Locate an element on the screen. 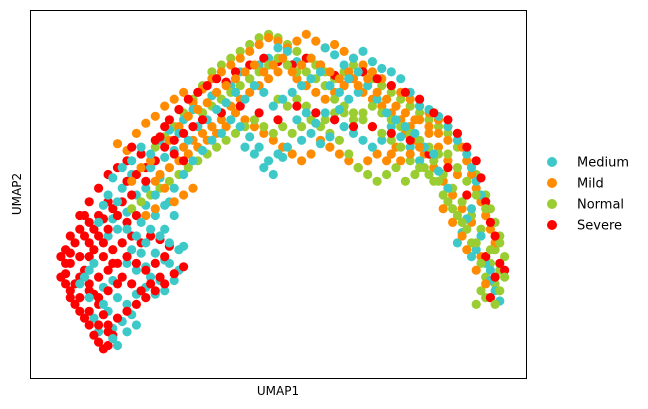 The height and width of the screenshot is (409, 648). legend-marker-mild is located at coordinates (552, 183).